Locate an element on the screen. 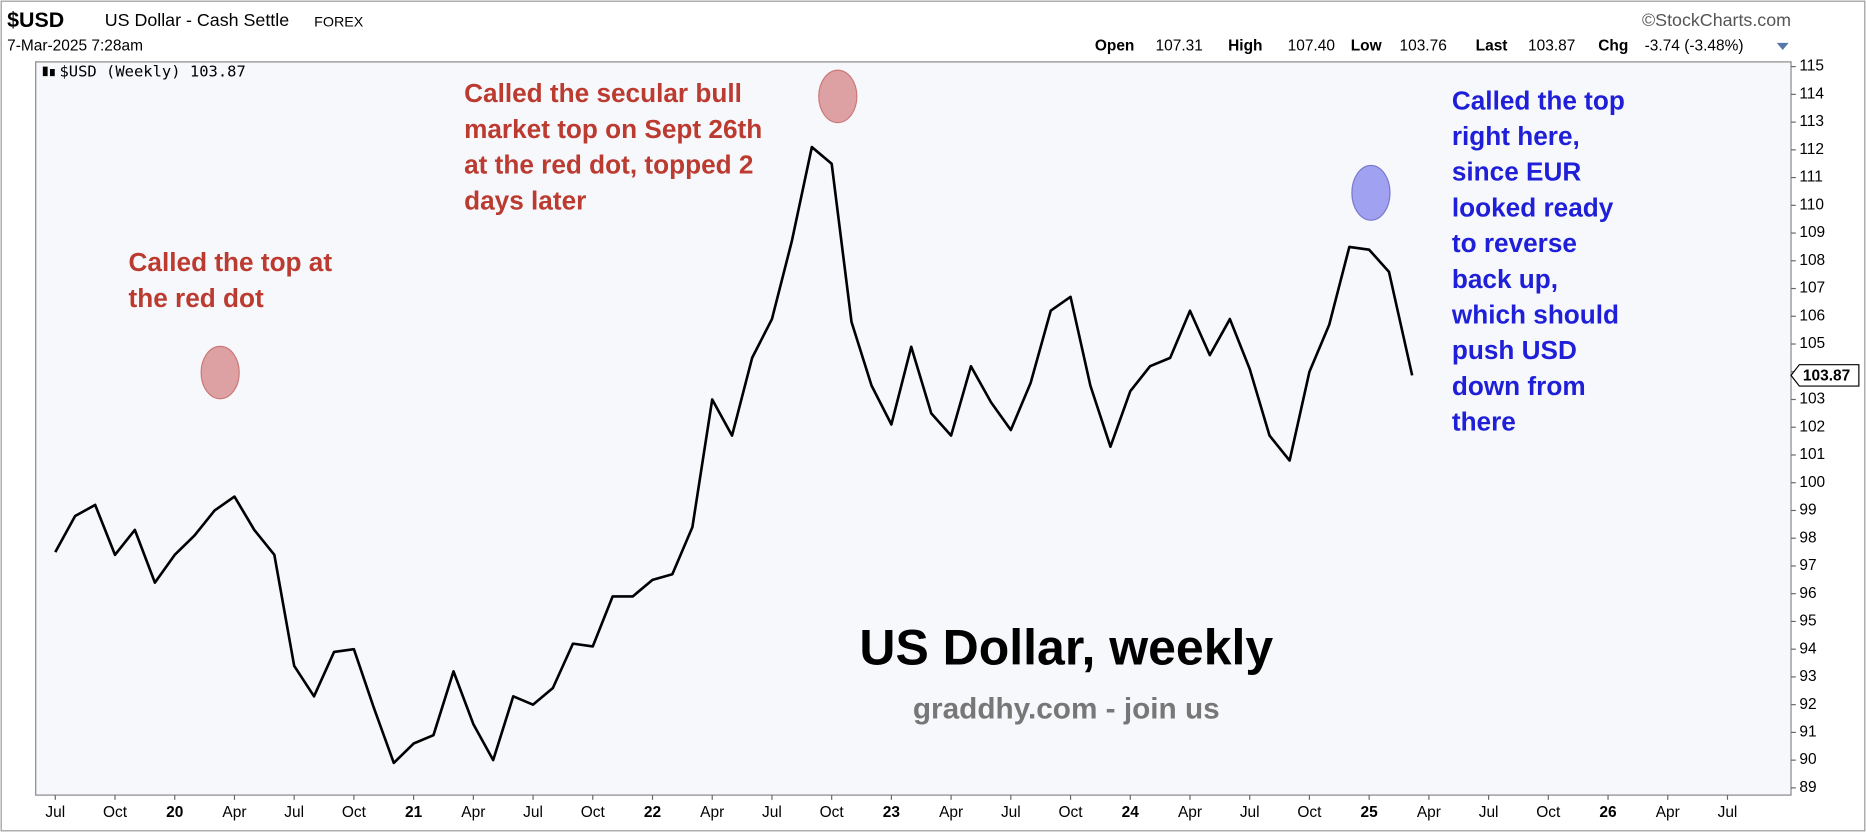 The height and width of the screenshot is (832, 1866). y-tick-label: 91 is located at coordinates (1807, 731).